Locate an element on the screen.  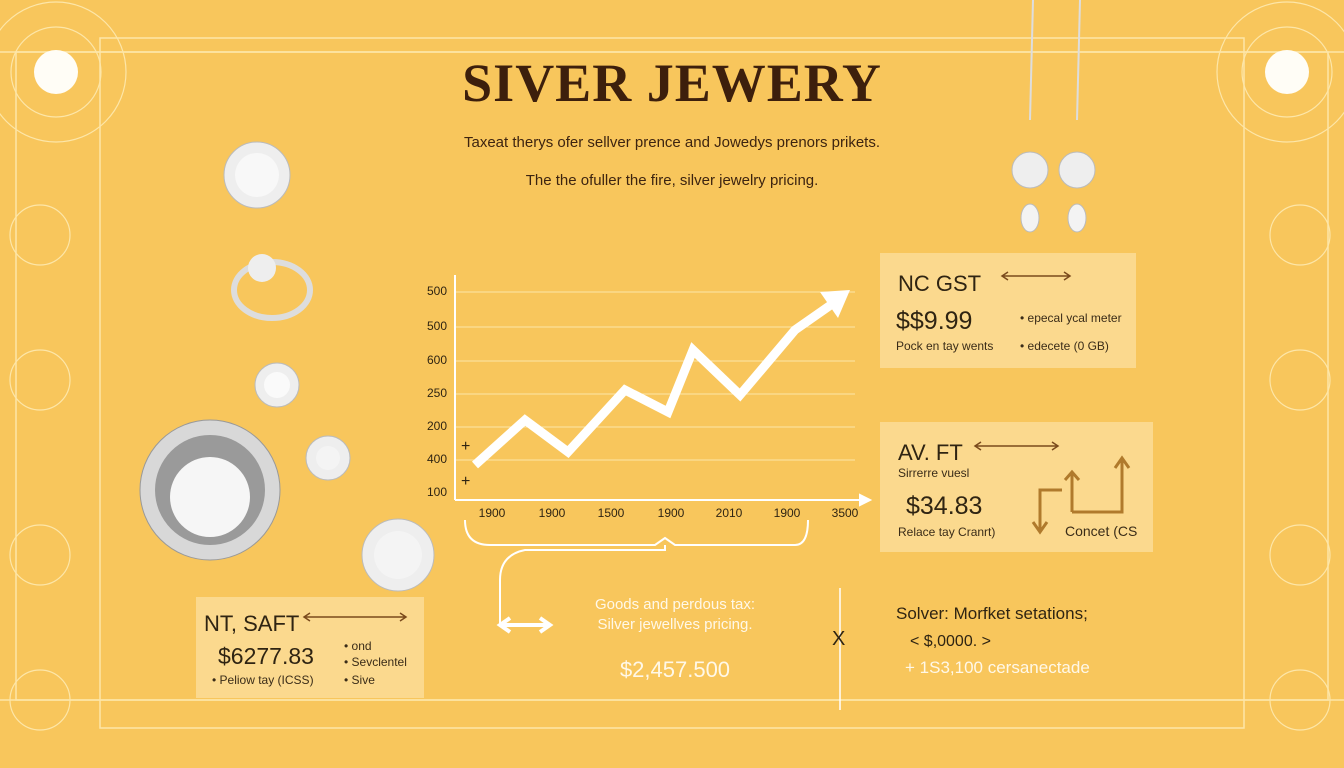
double-arrow is located at coordinates (525, 625).